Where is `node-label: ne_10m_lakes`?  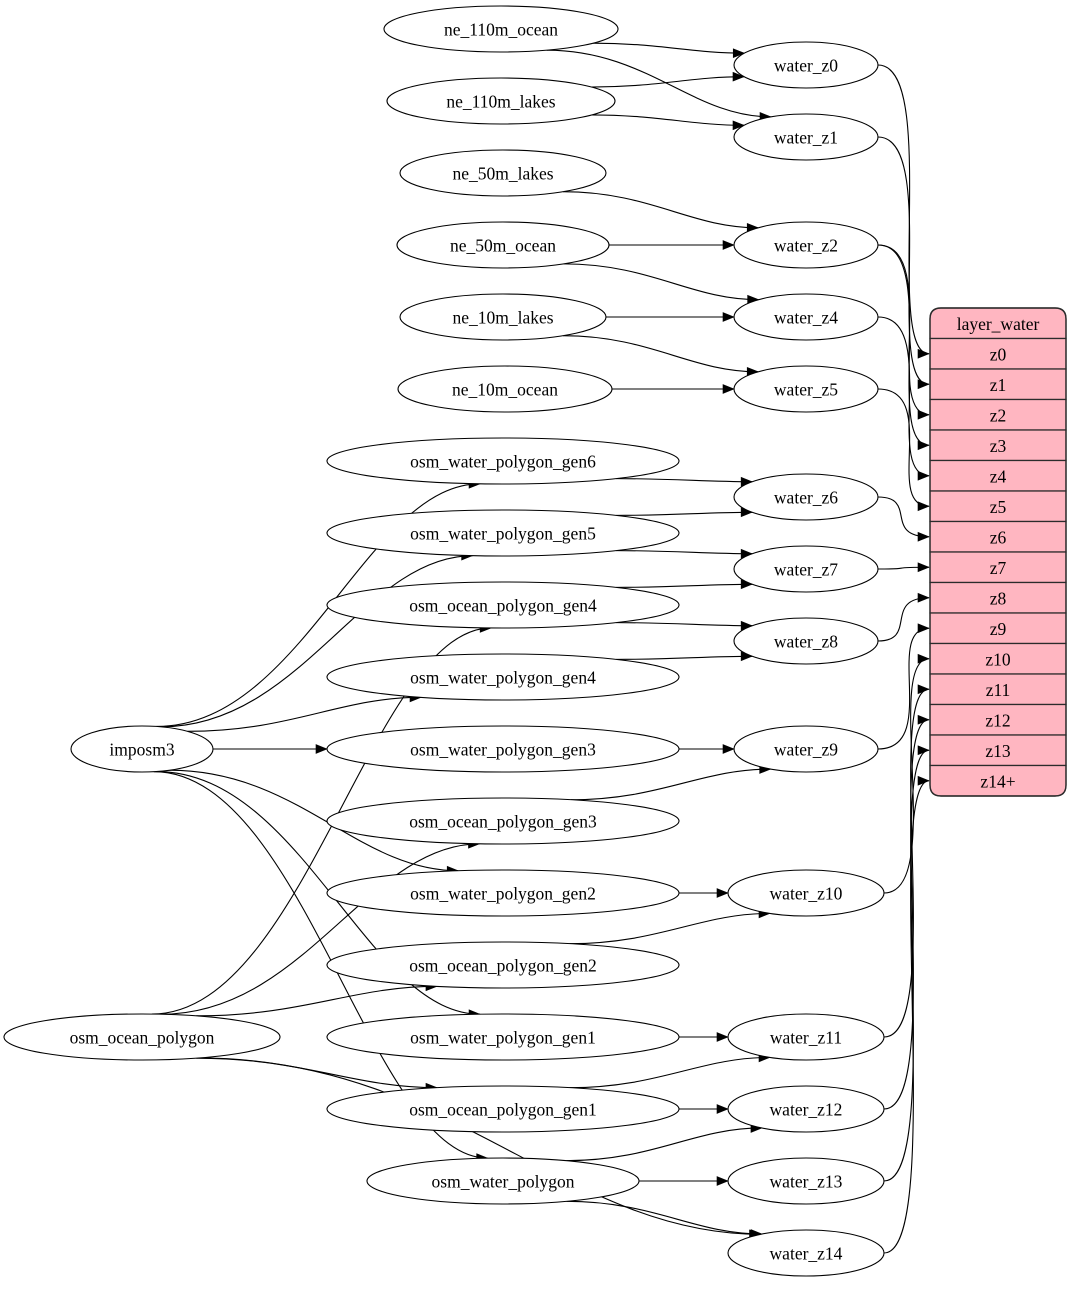
node-label: ne_10m_lakes is located at coordinates (502, 318).